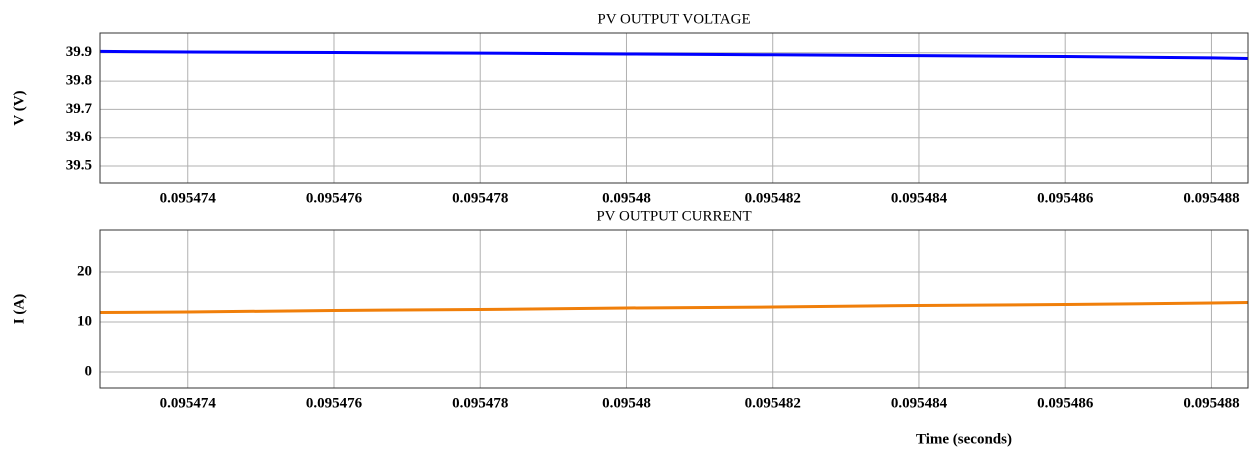 The height and width of the screenshot is (453, 1255). Describe the element at coordinates (19, 309) in the screenshot. I see `y-axis-label: I (A)` at that location.